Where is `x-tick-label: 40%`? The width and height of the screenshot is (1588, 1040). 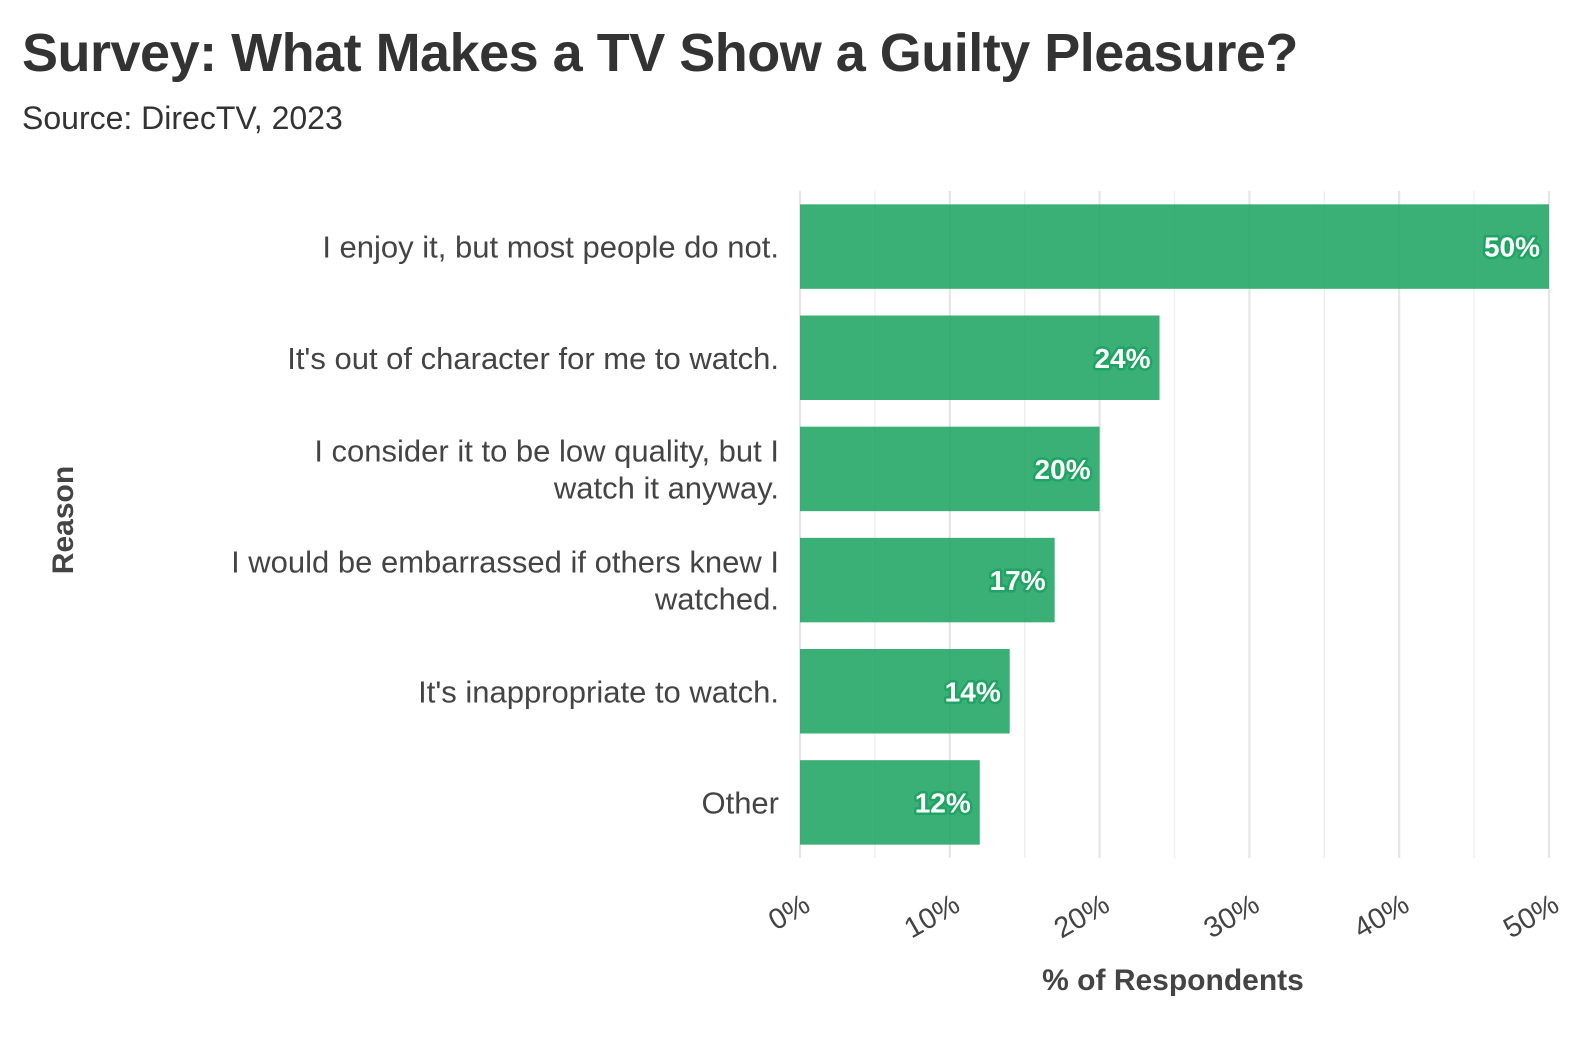
x-tick-label: 40% is located at coordinates (1381, 916).